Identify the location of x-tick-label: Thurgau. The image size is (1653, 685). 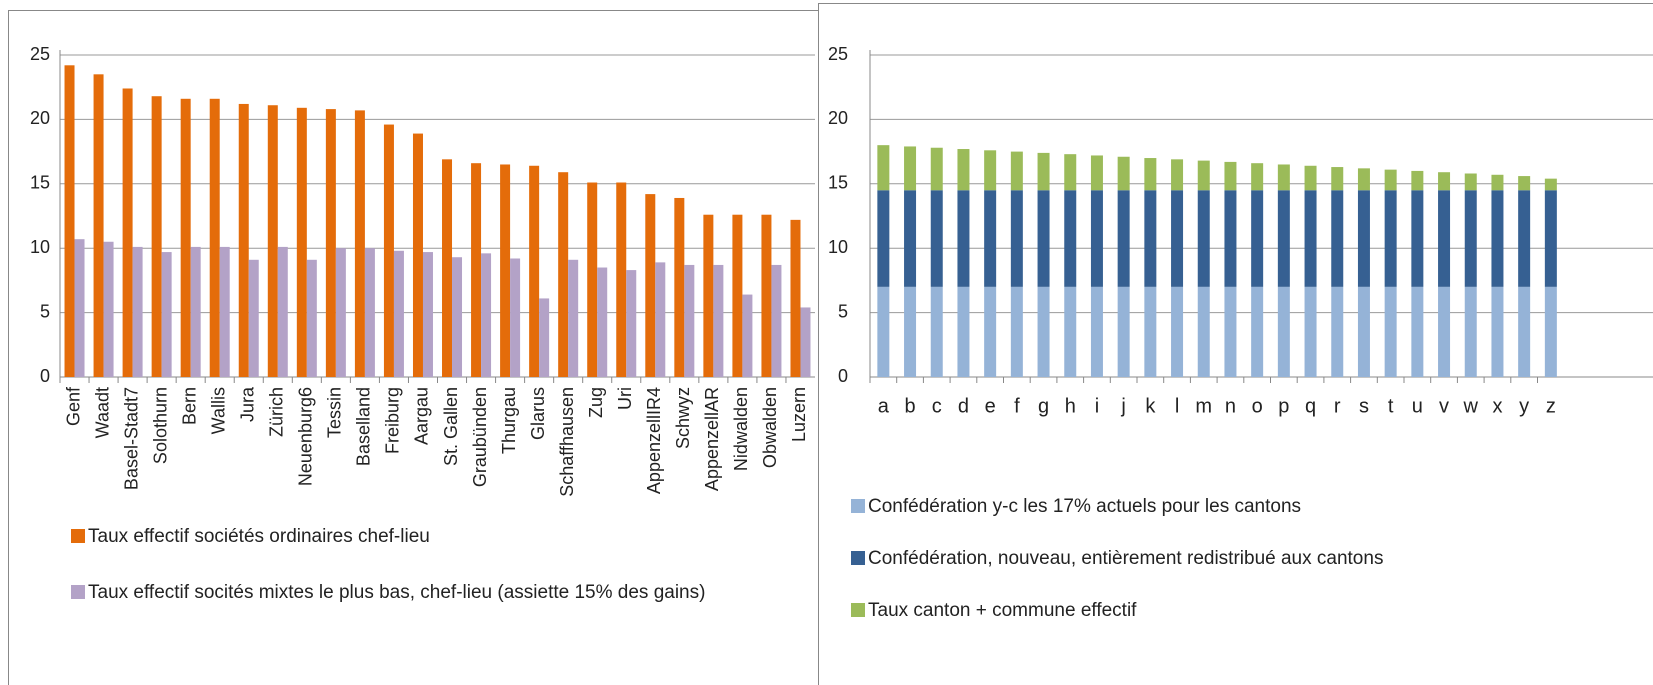
(509, 420).